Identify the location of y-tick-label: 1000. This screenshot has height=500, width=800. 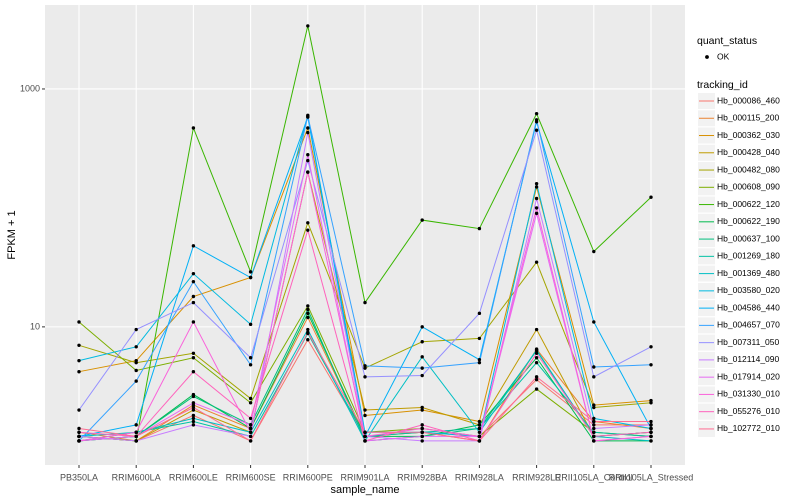
(30, 88).